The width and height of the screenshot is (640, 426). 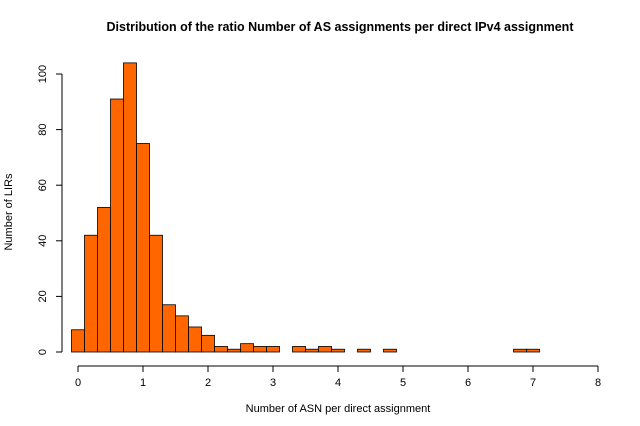 I want to click on x-tick-label: 8, so click(x=598, y=383).